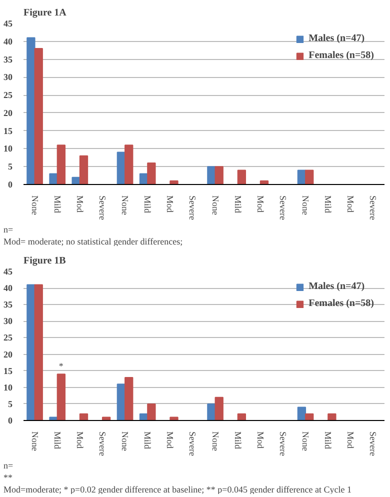 The height and width of the screenshot is (497, 390). I want to click on annotation: *, so click(61, 365).